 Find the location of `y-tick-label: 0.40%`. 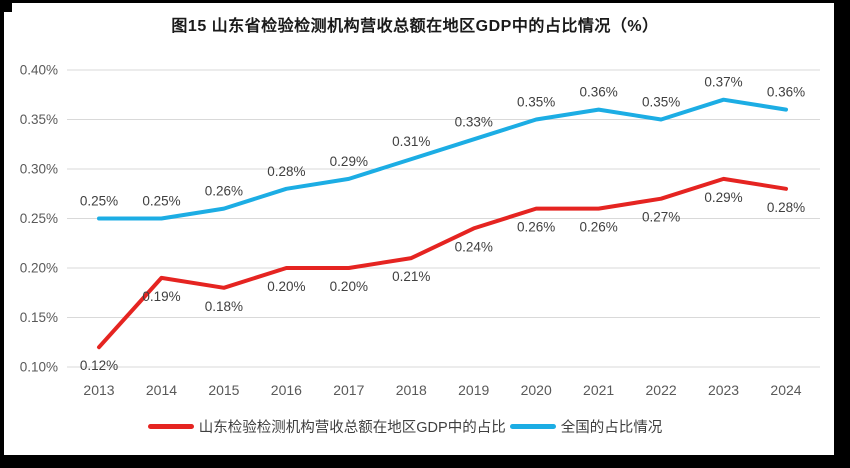

y-tick-label: 0.40% is located at coordinates (39, 70).